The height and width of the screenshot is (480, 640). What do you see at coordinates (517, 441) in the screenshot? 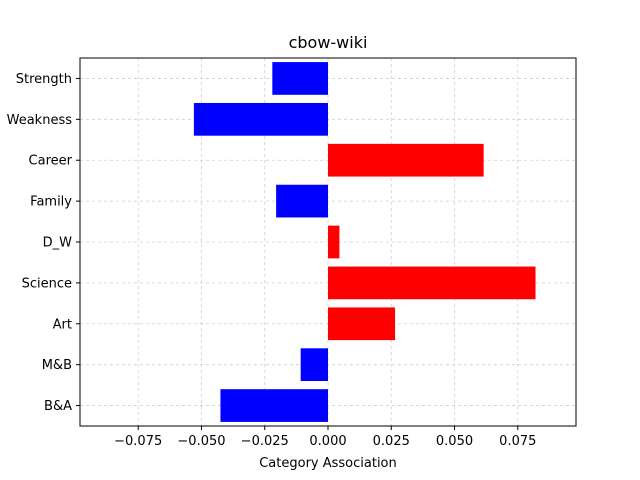
I see `x-tick-label: 0.075` at bounding box center [517, 441].